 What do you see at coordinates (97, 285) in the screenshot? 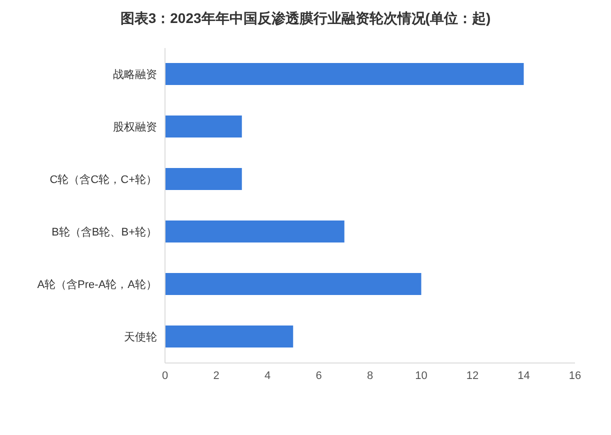
I see `y-tick-label: A轮（含Pre-A轮，A轮）` at bounding box center [97, 285].